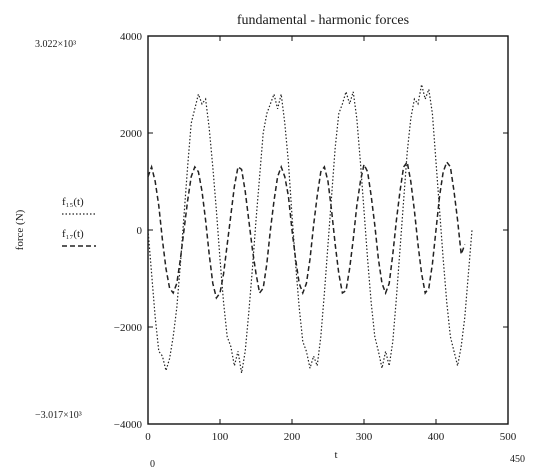 The image size is (539, 475). What do you see at coordinates (323, 20) in the screenshot?
I see `chart-title: fundamental - harmonic forces` at bounding box center [323, 20].